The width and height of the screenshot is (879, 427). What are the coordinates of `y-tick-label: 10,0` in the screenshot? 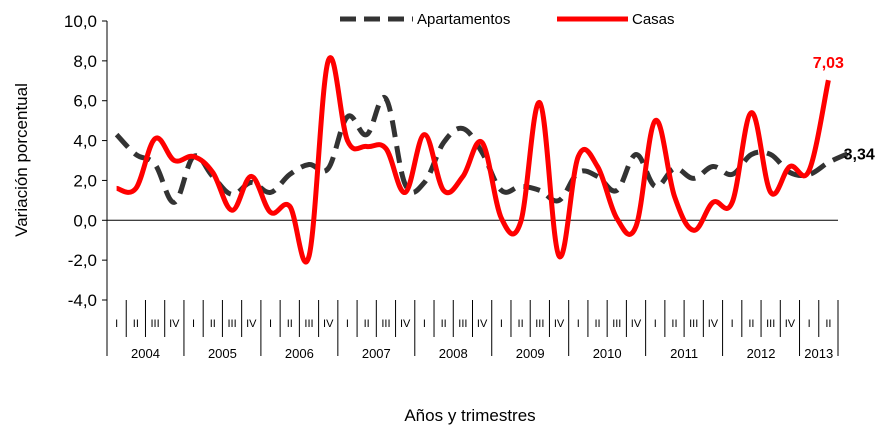 It's located at (80, 21).